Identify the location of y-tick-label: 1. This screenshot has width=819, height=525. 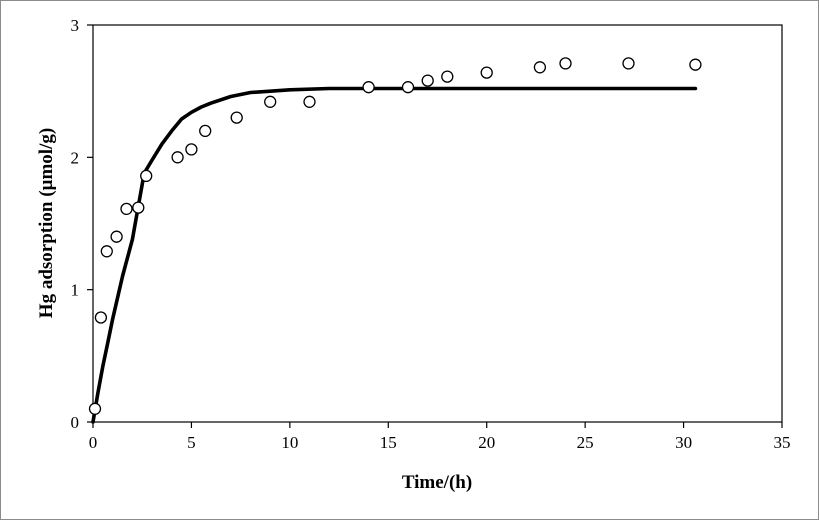
(75, 290).